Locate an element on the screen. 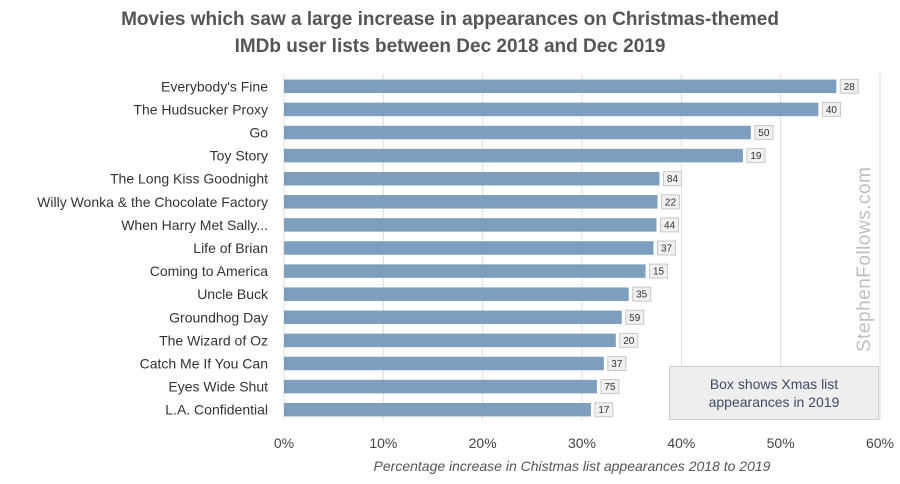 Image resolution: width=900 pixels, height=484 pixels. watermark: StephenFollows.com is located at coordinates (864, 259).